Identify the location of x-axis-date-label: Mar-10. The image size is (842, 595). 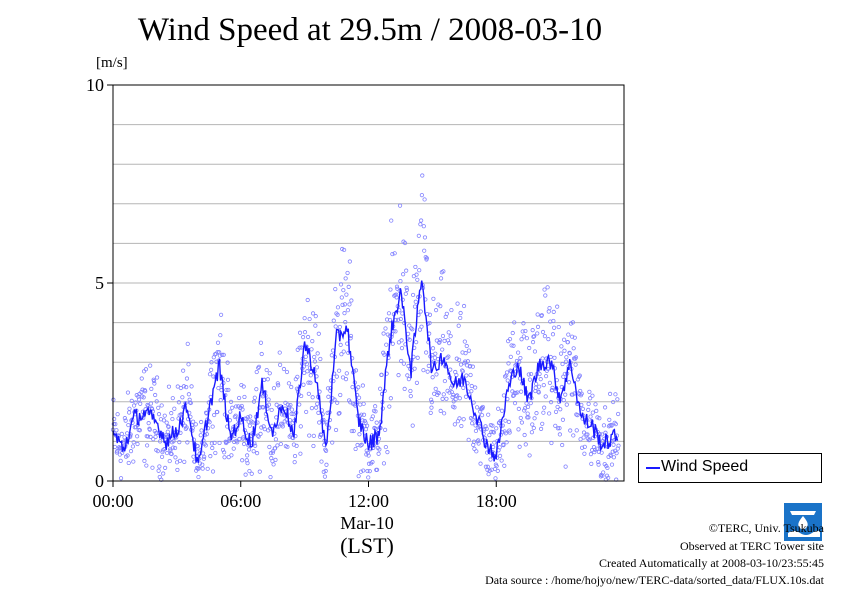
(367, 523).